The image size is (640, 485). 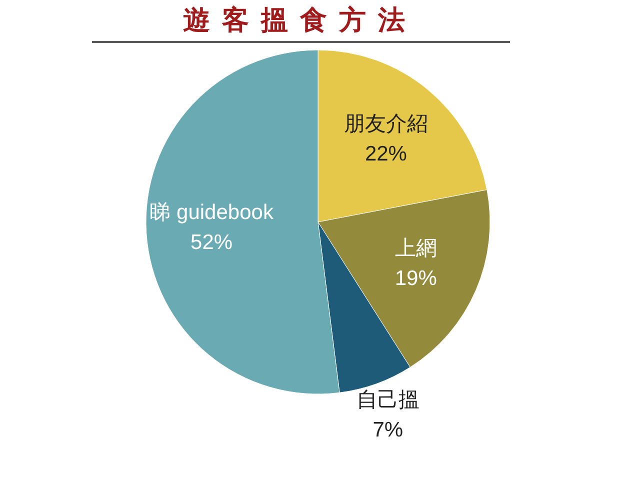 What do you see at coordinates (386, 124) in the screenshot?
I see `slice-label: 朋友介紹` at bounding box center [386, 124].